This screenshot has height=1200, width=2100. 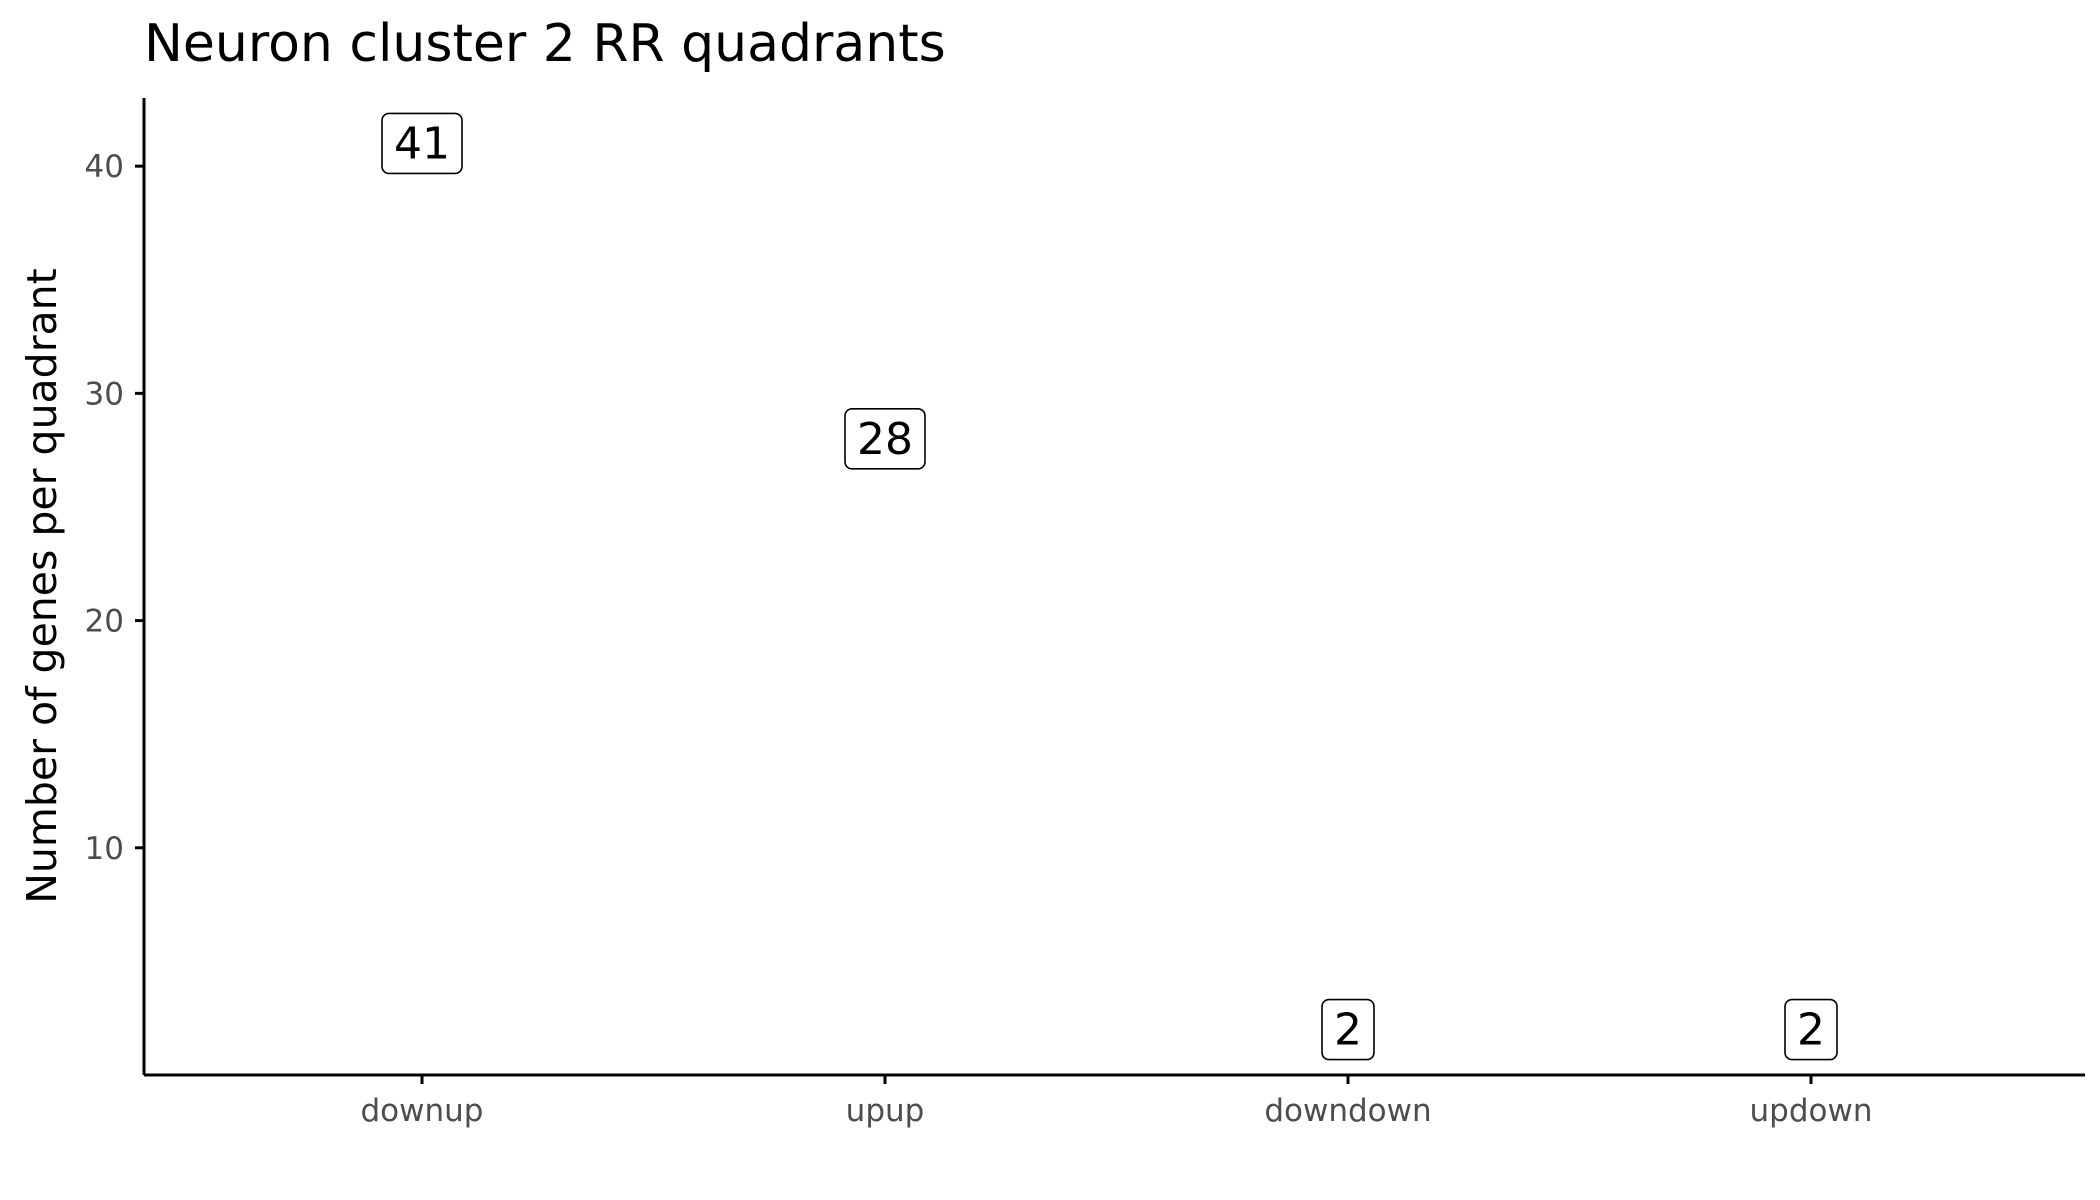 I want to click on y-axis-ticks: 10 20 30 40, so click(x=114, y=508).